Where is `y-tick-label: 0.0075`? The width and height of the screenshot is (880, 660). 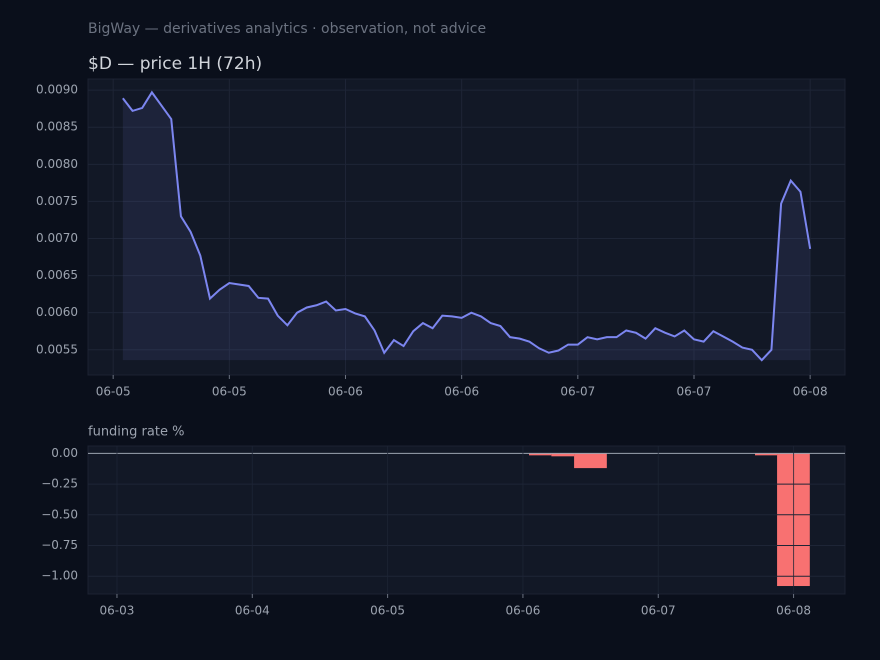
y-tick-label: 0.0075 is located at coordinates (57, 201).